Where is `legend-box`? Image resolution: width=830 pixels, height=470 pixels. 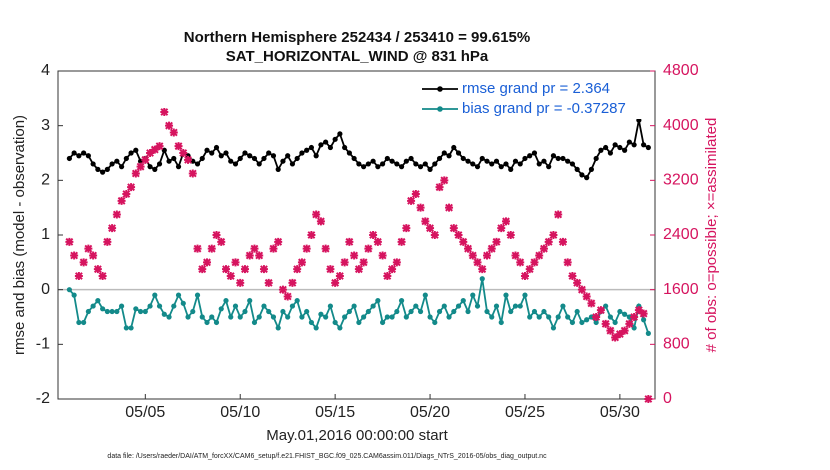 legend-box is located at coordinates (535, 99).